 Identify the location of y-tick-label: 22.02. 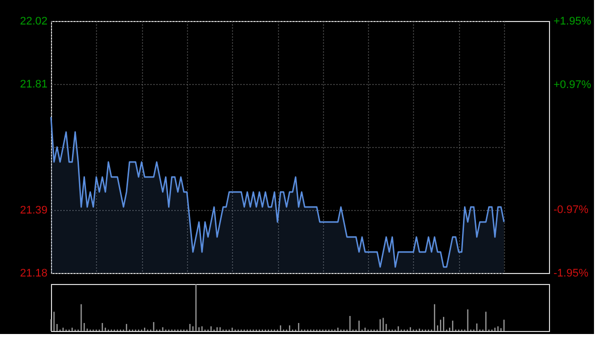
(34, 22).